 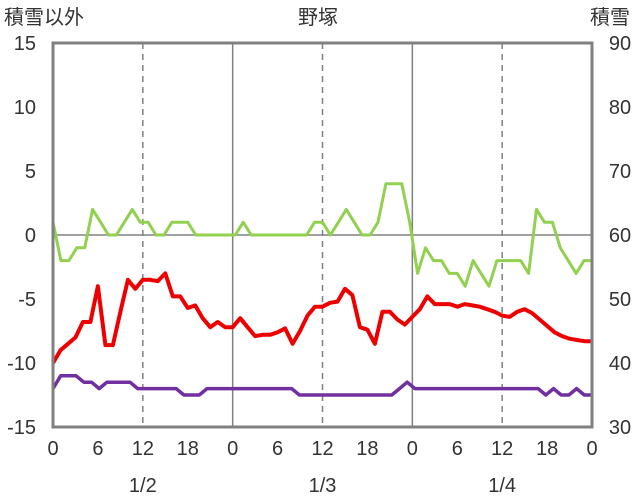 I want to click on right-tick-label: 40, so click(x=620, y=364).